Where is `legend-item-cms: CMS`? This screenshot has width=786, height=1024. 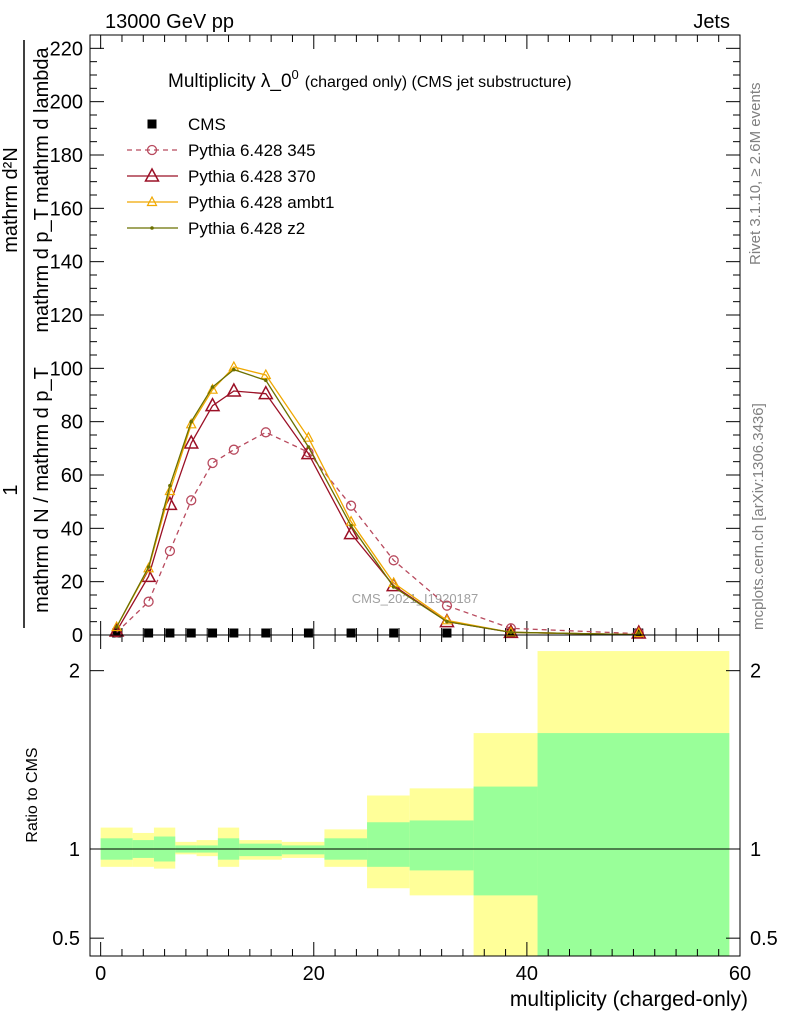
legend-item-cms: CMS is located at coordinates (186, 124).